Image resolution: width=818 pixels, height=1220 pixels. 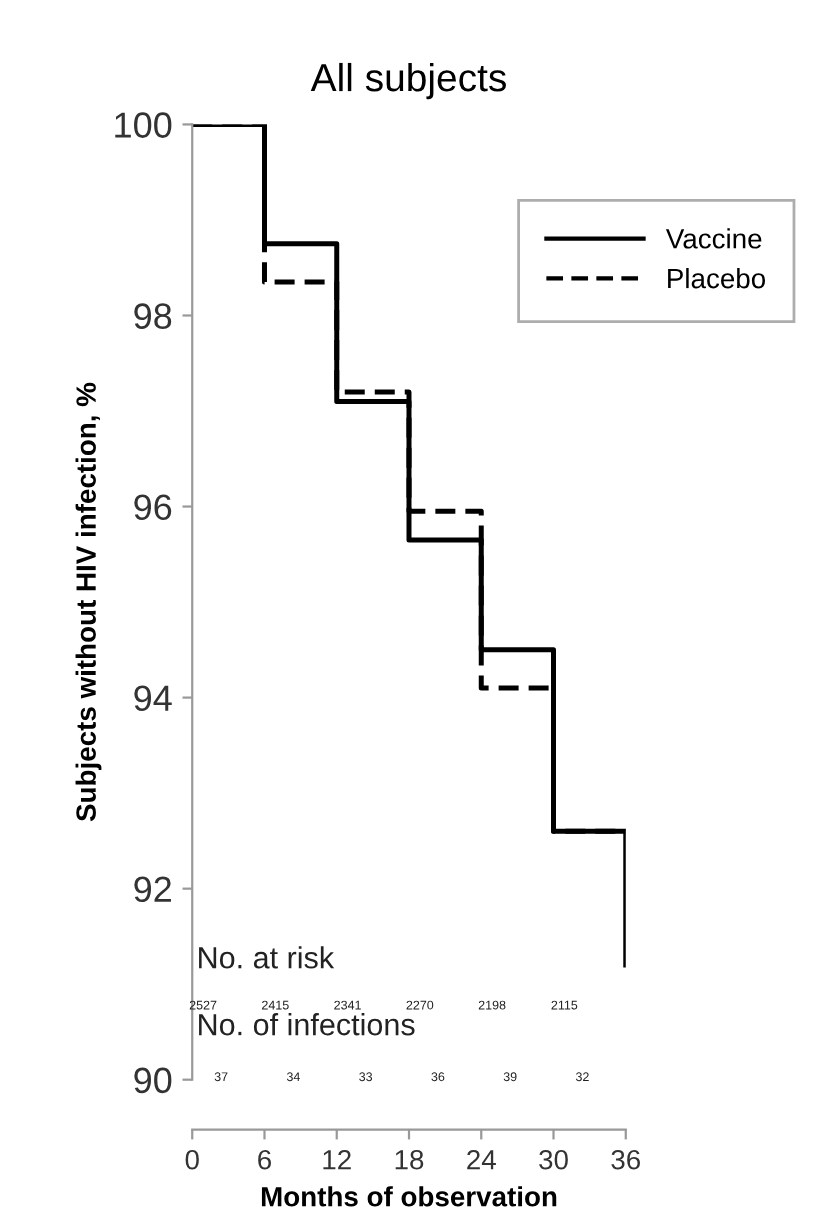 I want to click on y-tick-label: 100, so click(x=143, y=125).